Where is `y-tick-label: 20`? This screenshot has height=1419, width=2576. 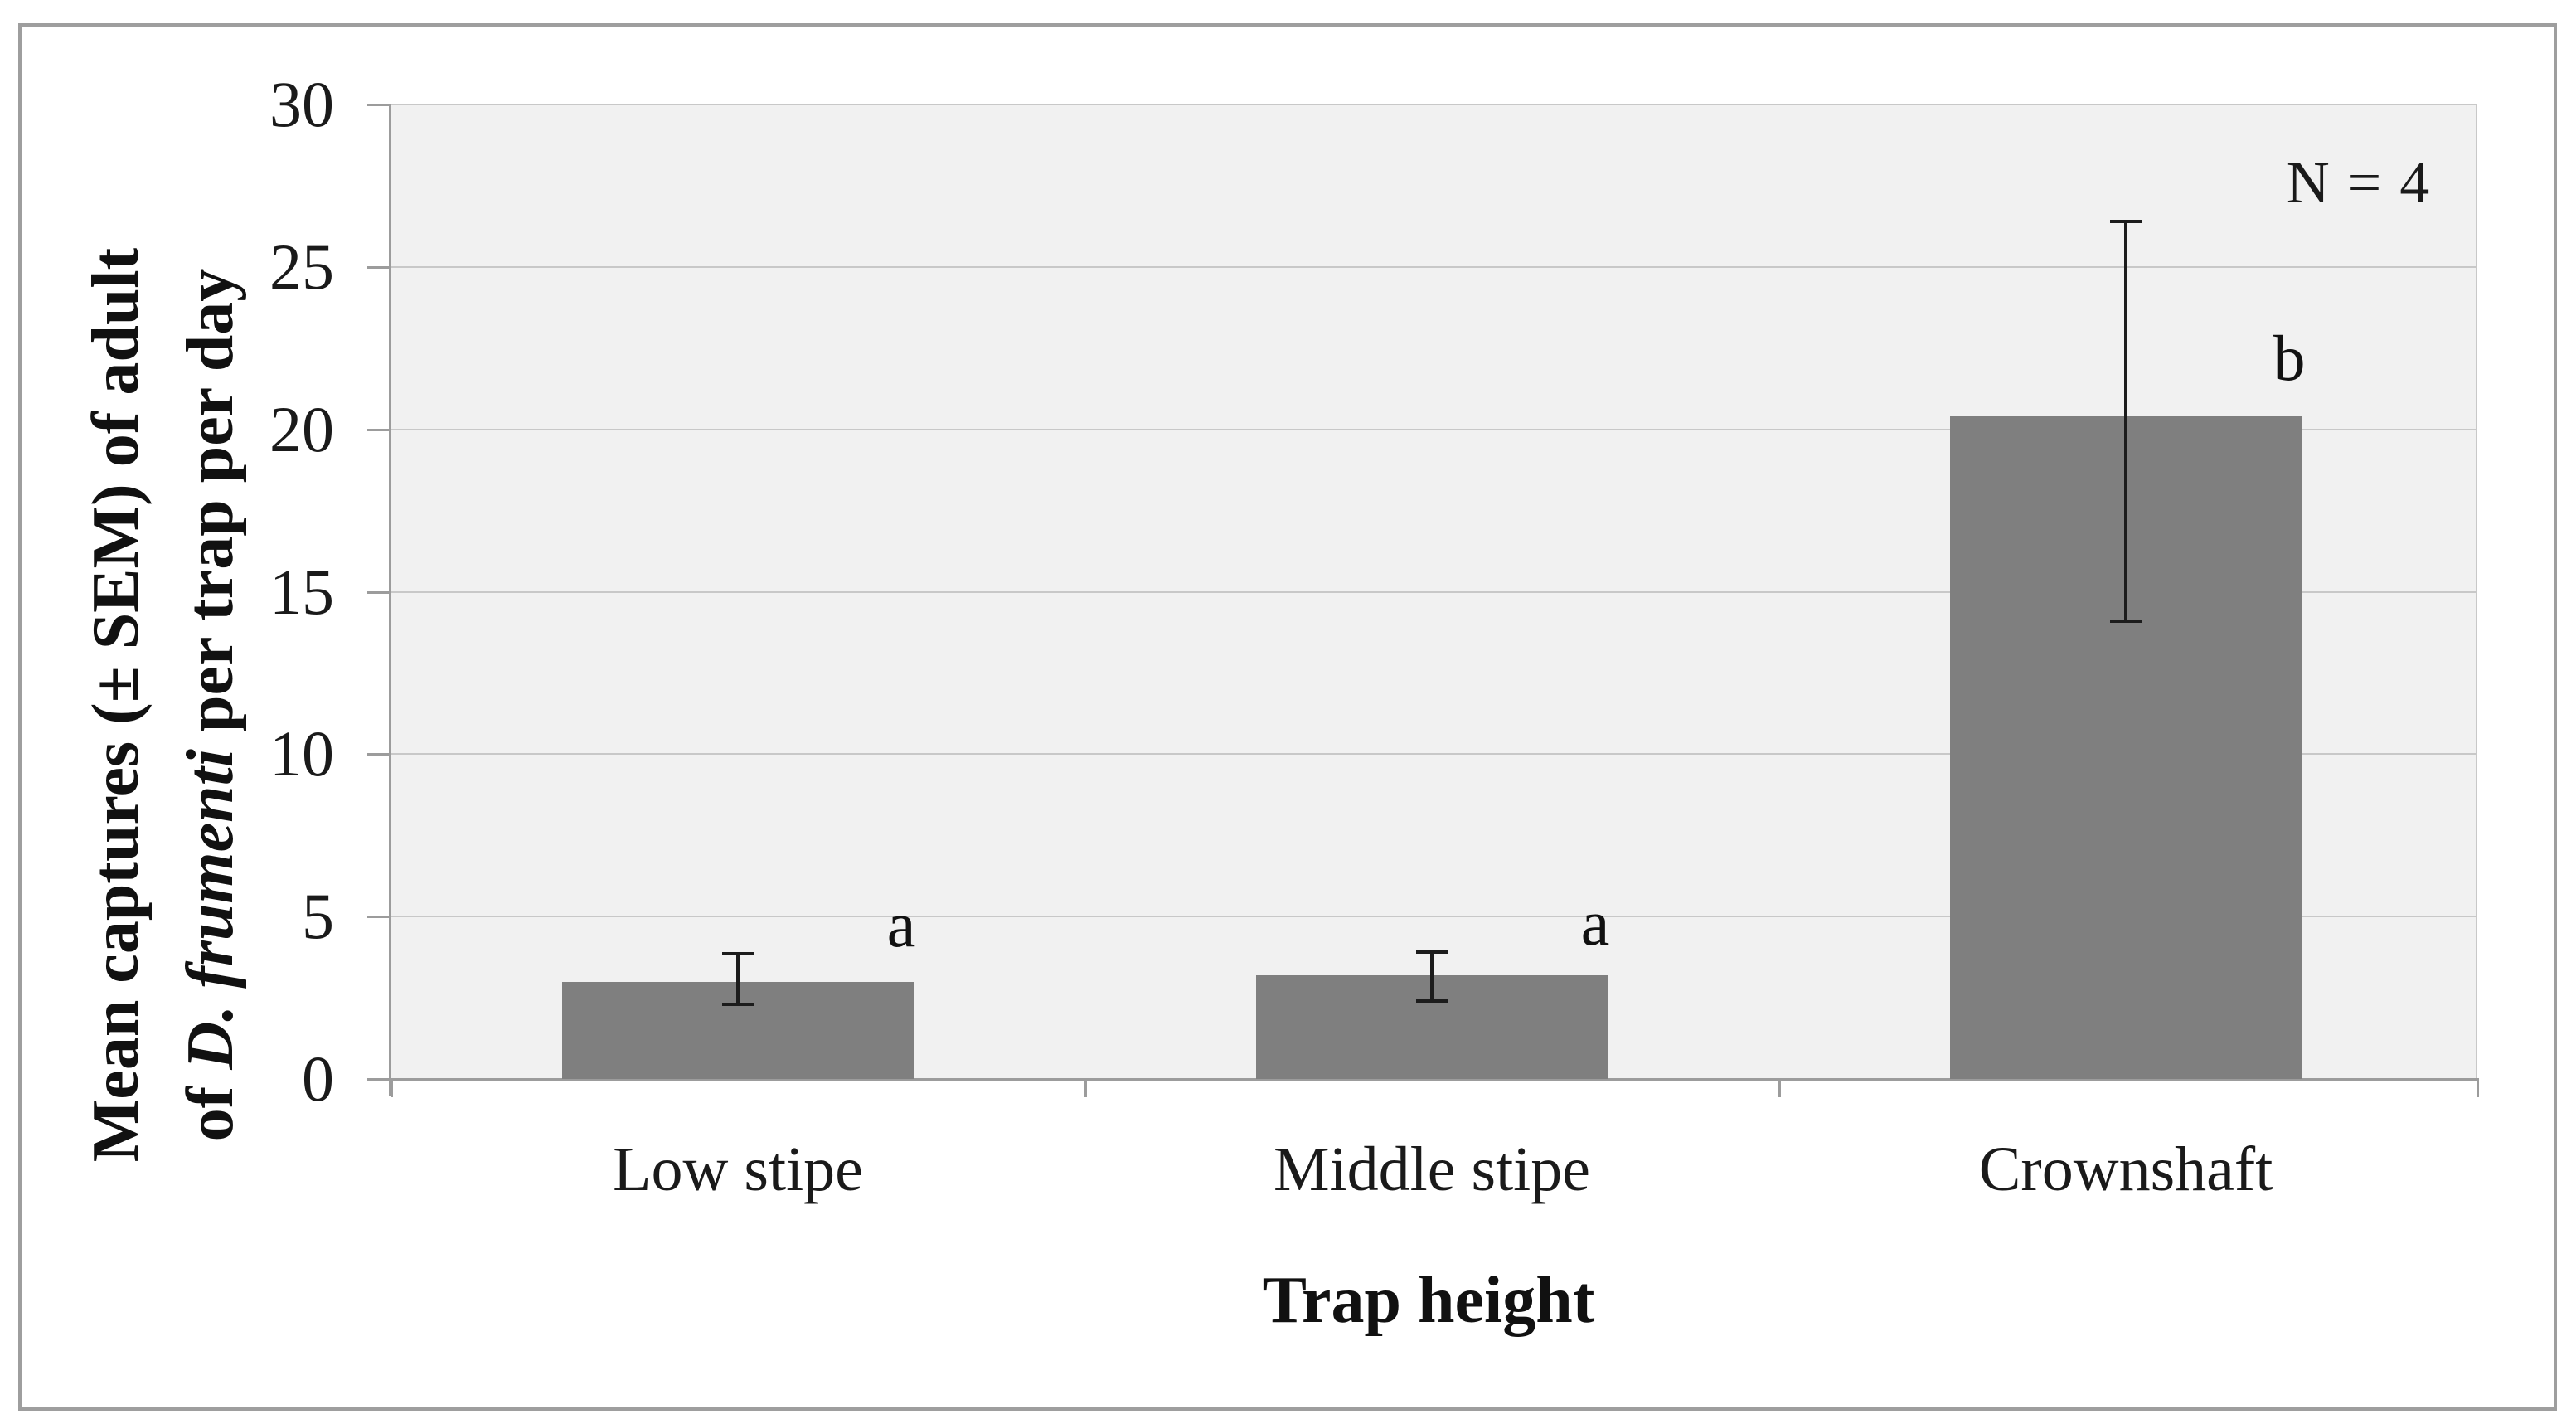
y-tick-label: 20 is located at coordinates (301, 428).